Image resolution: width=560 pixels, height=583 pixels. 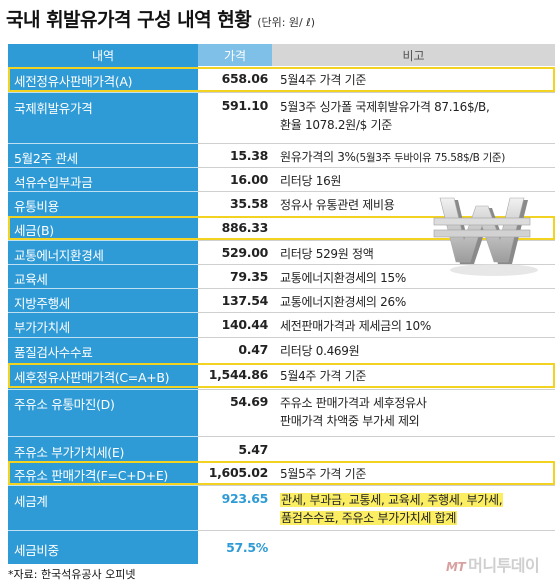 I want to click on row-value: 591.10, so click(x=245, y=105).